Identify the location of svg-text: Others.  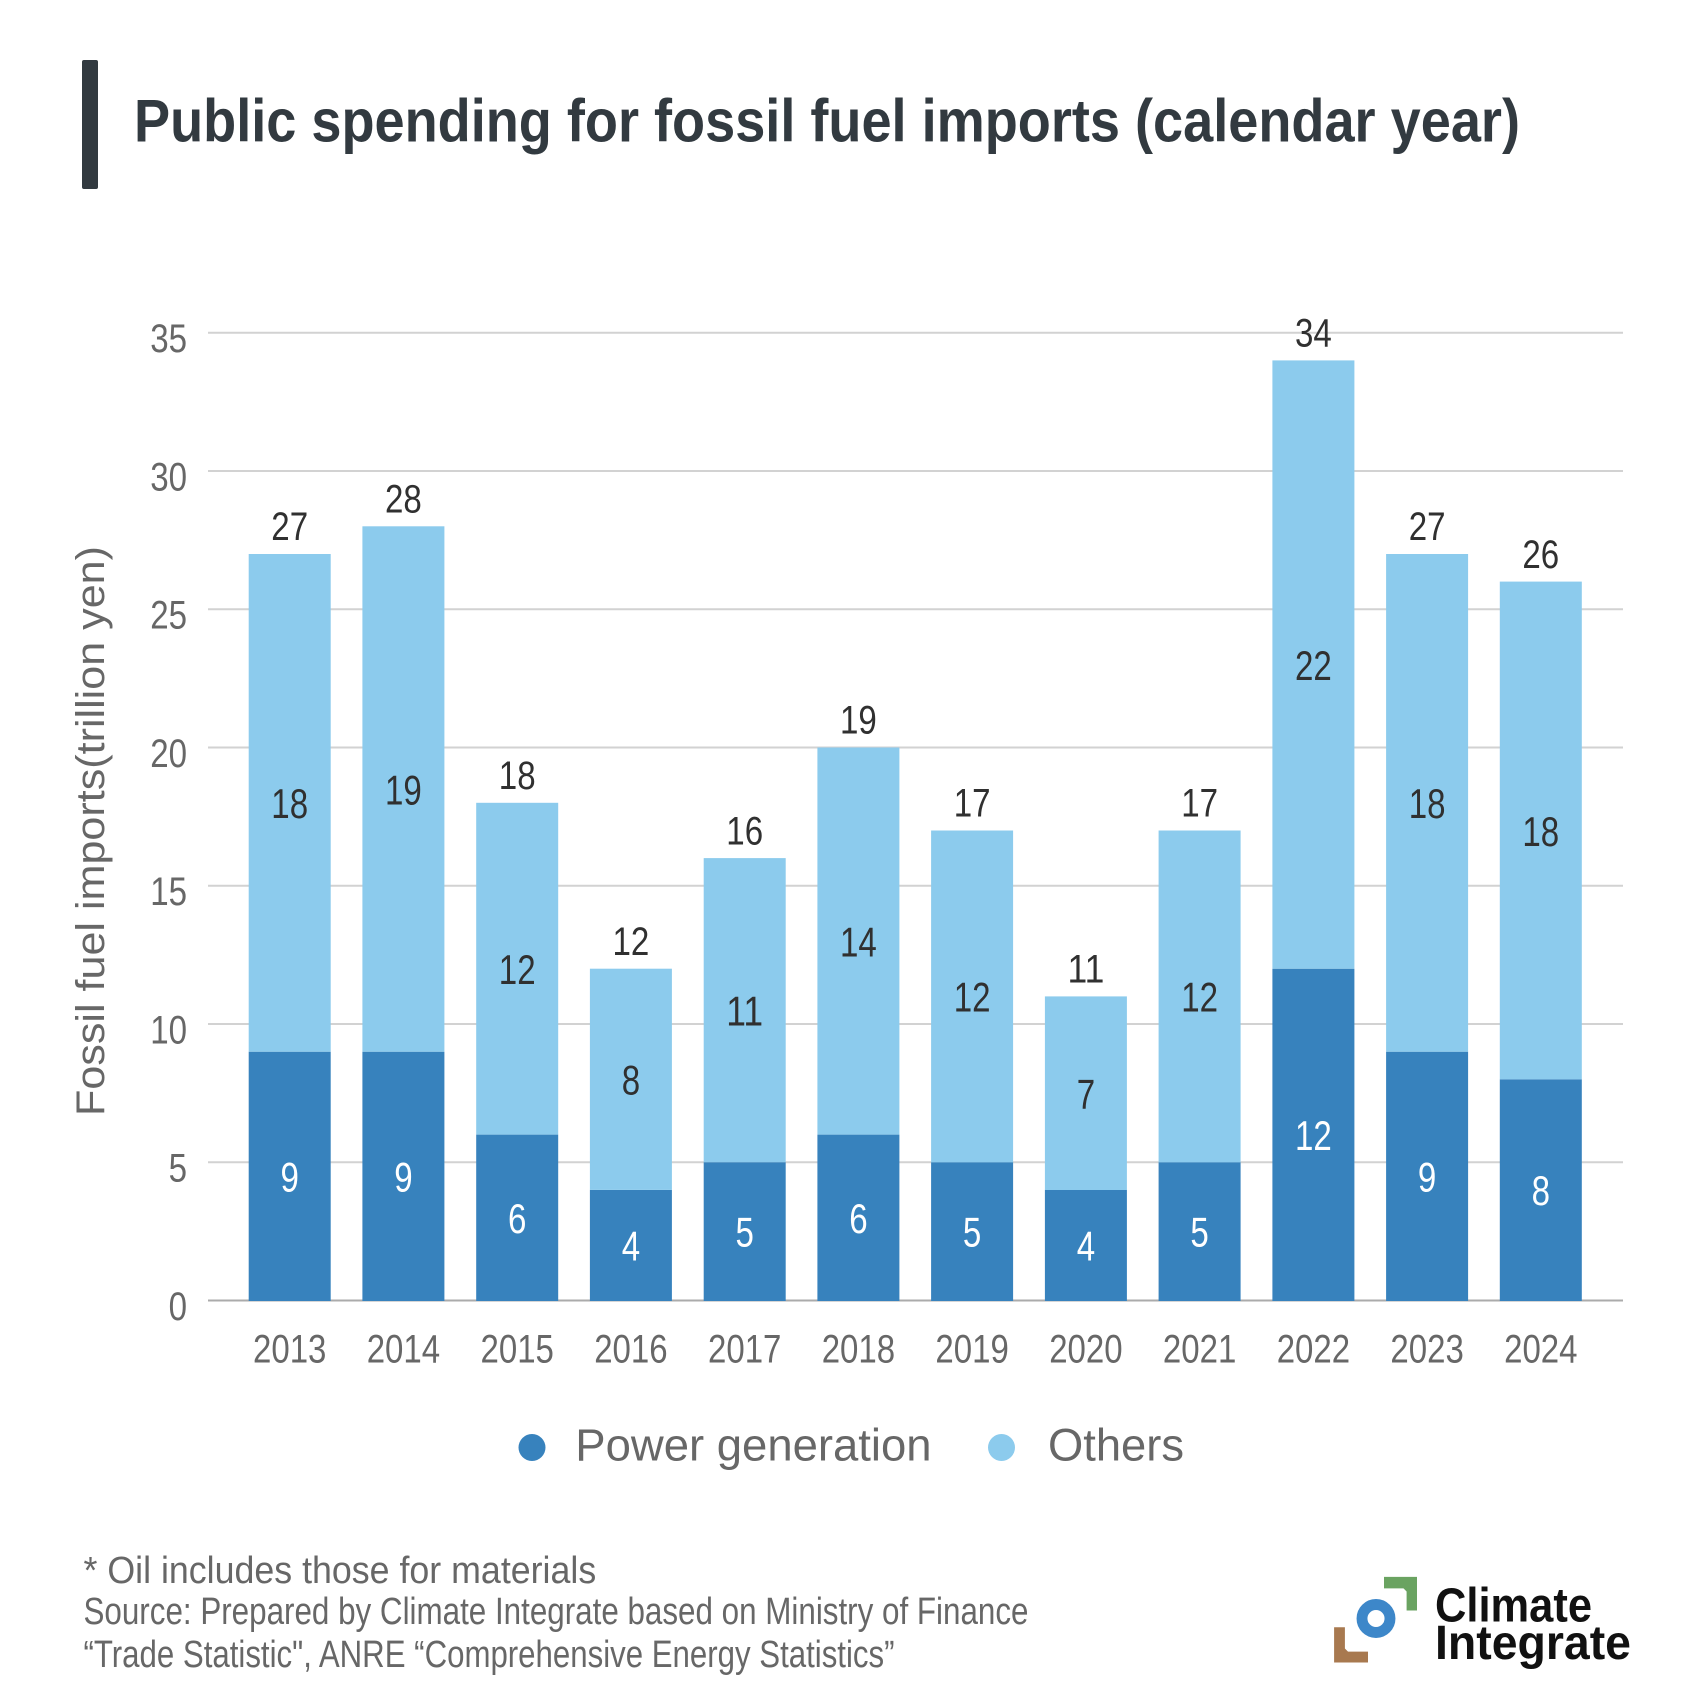
(1116, 1445).